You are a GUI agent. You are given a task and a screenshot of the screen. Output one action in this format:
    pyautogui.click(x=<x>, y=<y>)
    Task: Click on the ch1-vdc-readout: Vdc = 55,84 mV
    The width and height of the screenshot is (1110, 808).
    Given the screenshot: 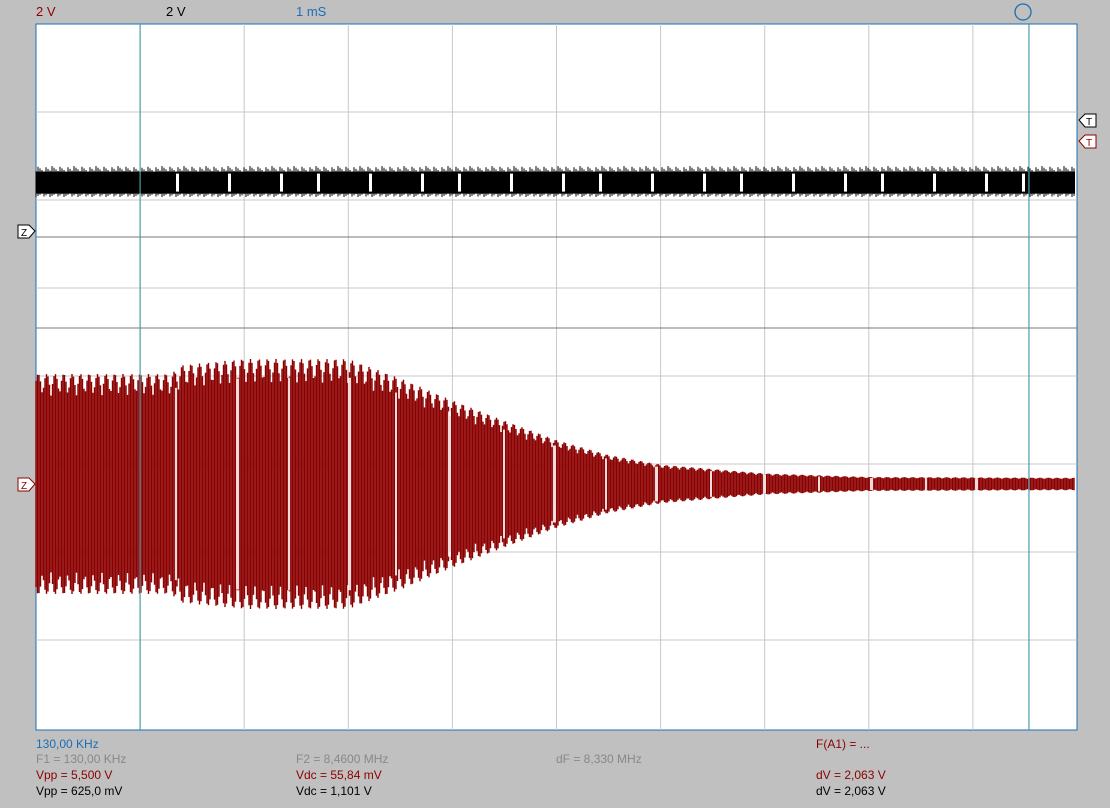 What is the action you would take?
    pyautogui.click(x=339, y=775)
    